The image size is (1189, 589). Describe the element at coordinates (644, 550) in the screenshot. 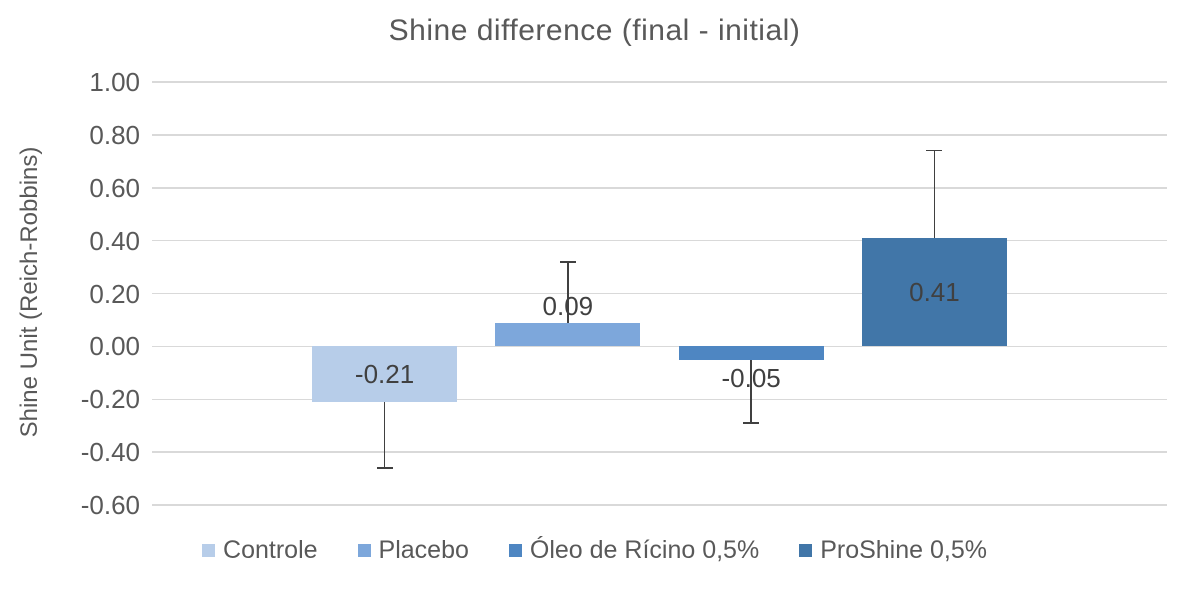

I see `legend-label: Óleo de Rícino 0,5%` at that location.